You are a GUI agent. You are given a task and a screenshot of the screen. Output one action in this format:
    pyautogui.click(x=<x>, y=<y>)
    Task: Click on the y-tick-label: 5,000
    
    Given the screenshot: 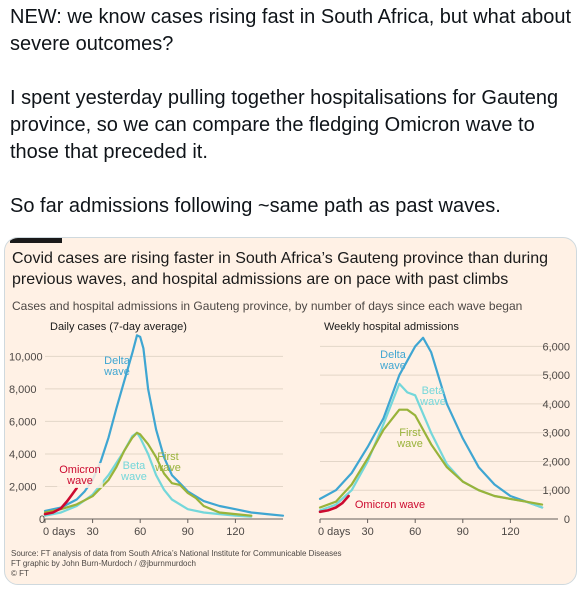 What is the action you would take?
    pyautogui.click(x=556, y=376)
    